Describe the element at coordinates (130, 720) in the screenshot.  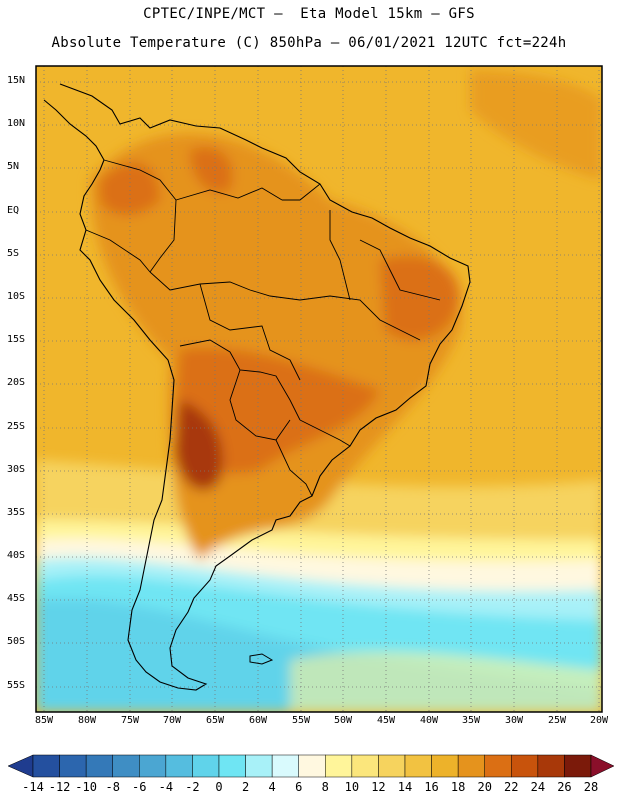
I see `longitude-label: 75W` at that location.